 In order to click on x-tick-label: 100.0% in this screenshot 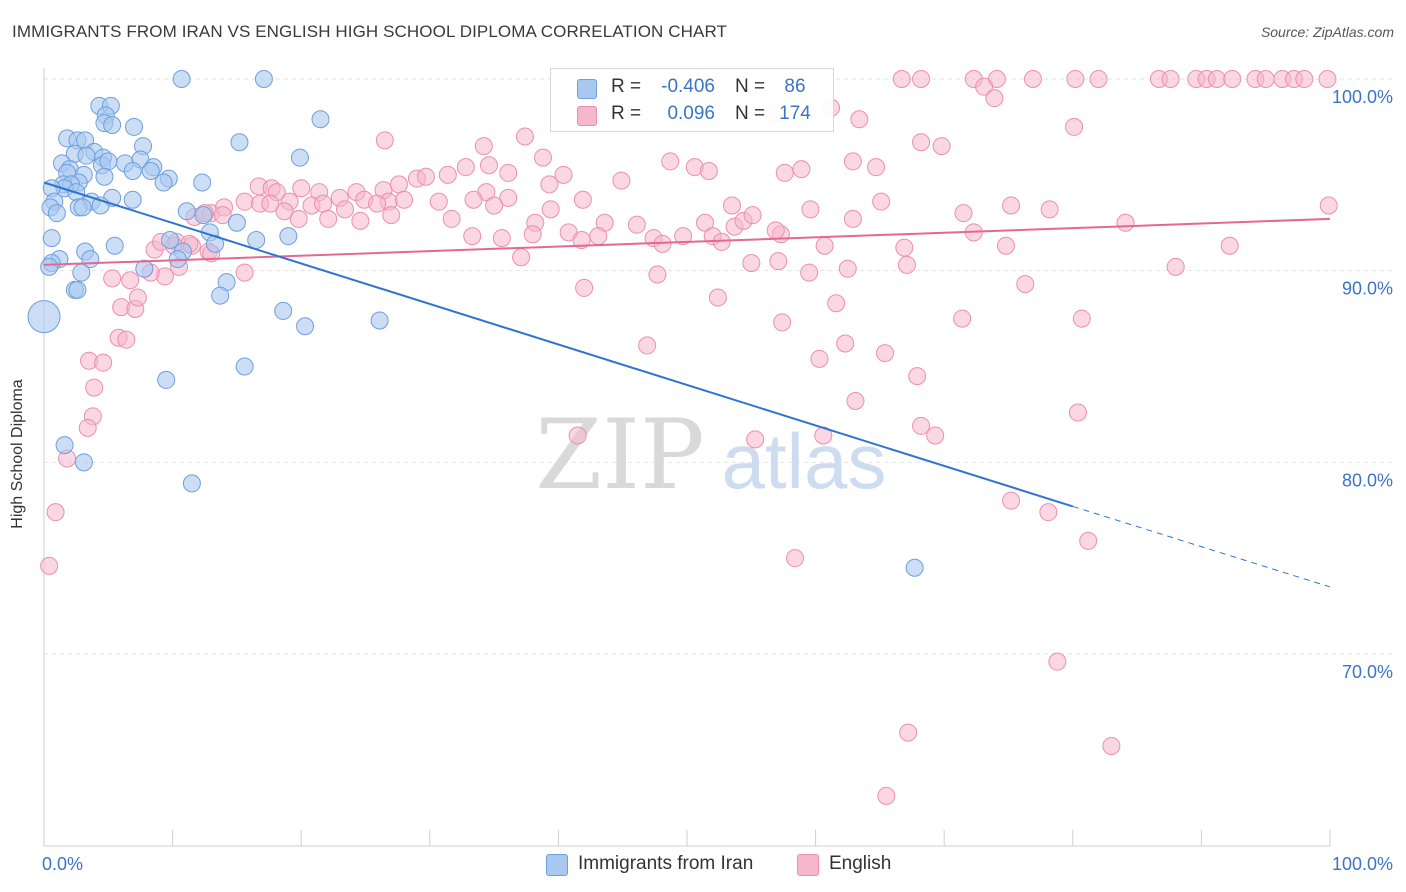, I will do `click(1362, 864)`.